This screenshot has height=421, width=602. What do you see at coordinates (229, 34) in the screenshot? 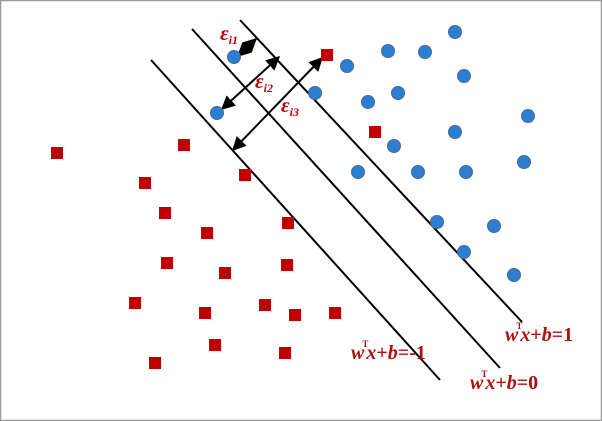
I see `slack-label-1: εi1` at bounding box center [229, 34].